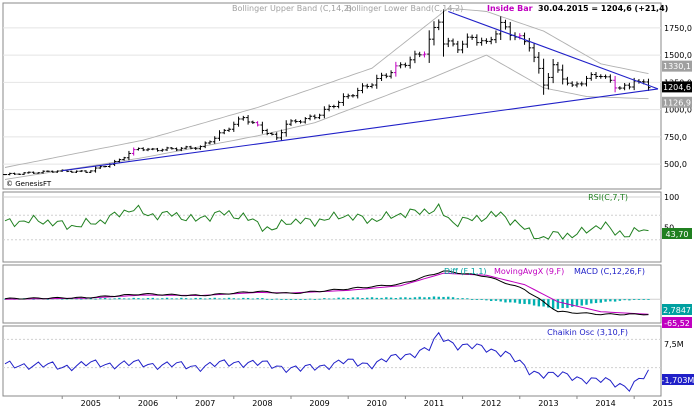 This screenshot has height=414, width=694. I want to click on rsi-value-badge, so click(677, 233).